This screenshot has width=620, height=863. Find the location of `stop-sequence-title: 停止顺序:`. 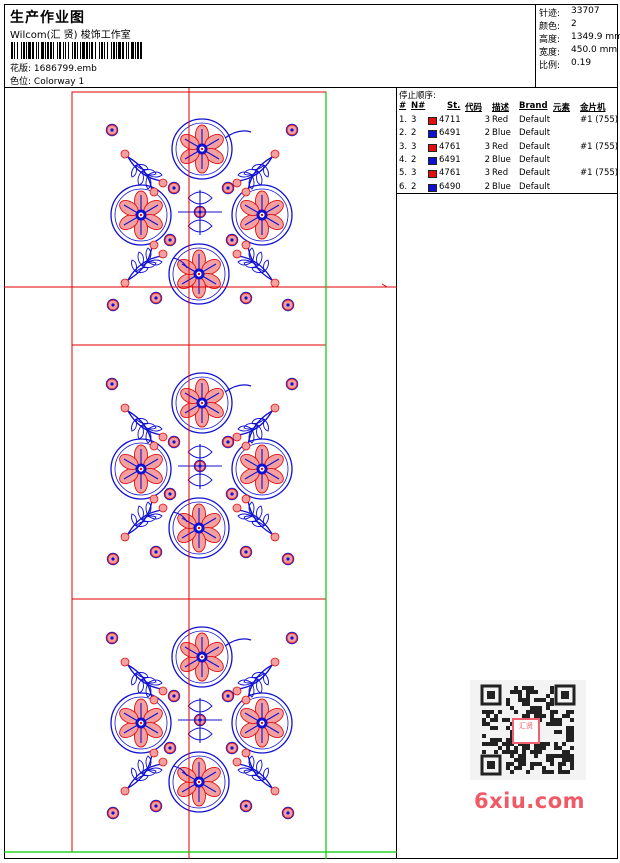

stop-sequence-title: 停止顺序: is located at coordinates (417, 96).